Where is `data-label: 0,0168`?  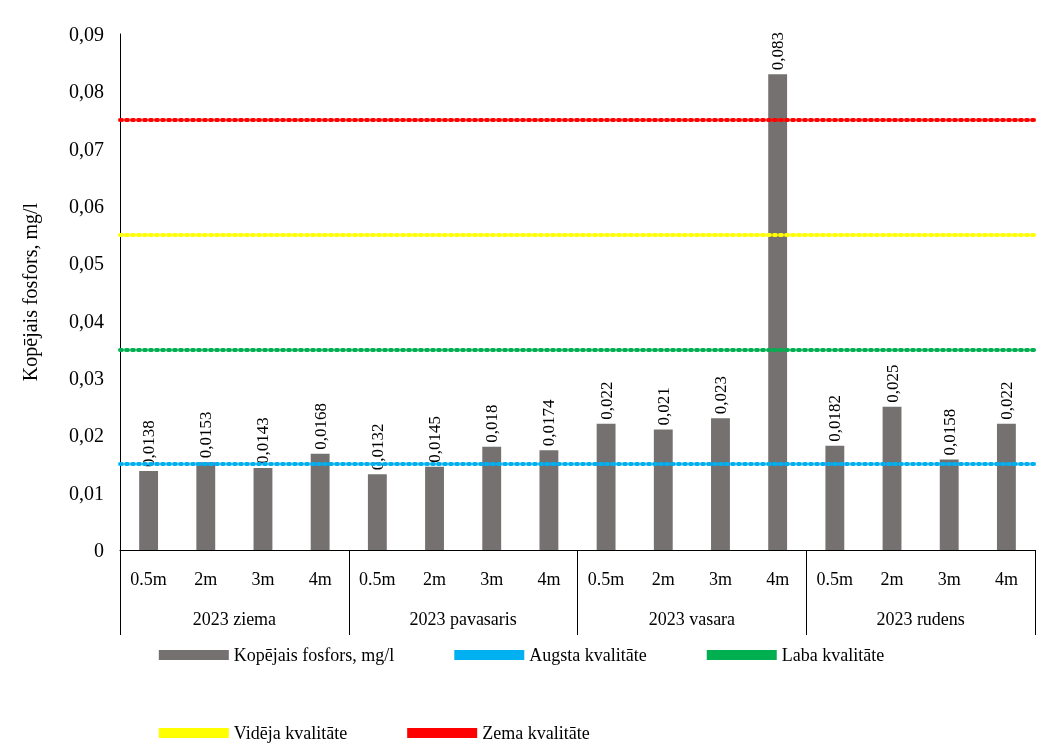 data-label: 0,0168 is located at coordinates (320, 426).